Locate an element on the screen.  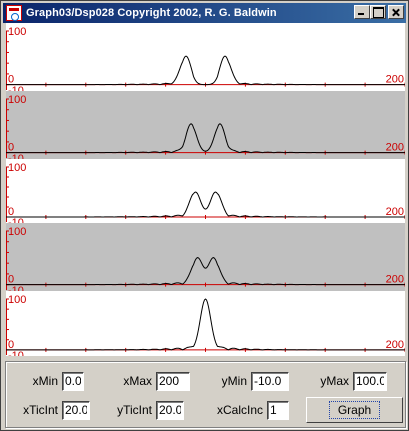
plot-panel-3: 100 0 -10 200 is located at coordinates (205, 191).